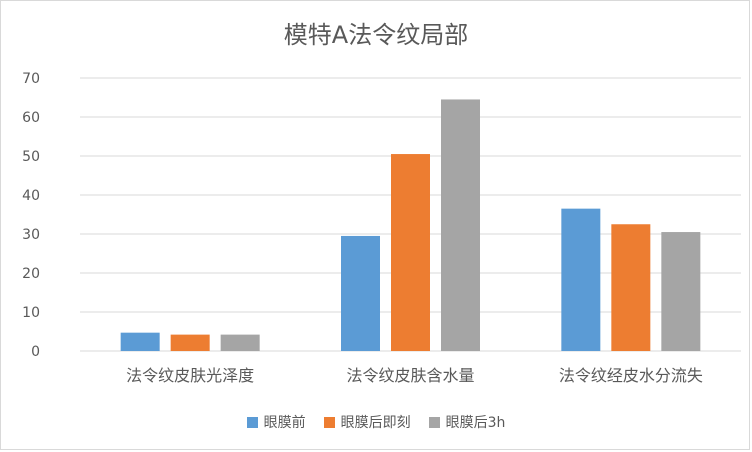 The image size is (752, 452). I want to click on y-tick-label: 40, so click(31, 196).